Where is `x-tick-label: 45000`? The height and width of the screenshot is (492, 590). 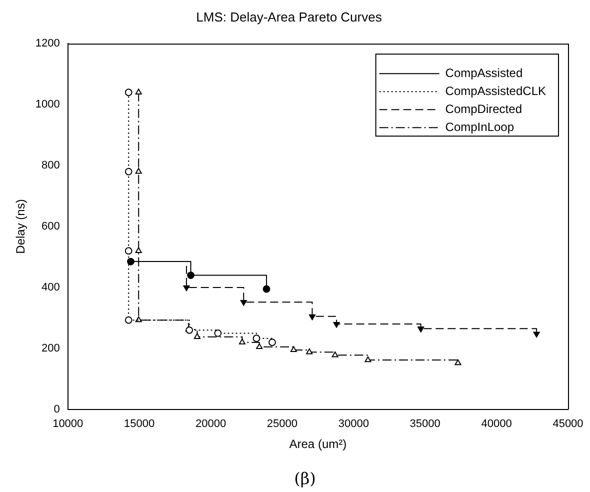 x-tick-label: 45000 is located at coordinates (568, 424).